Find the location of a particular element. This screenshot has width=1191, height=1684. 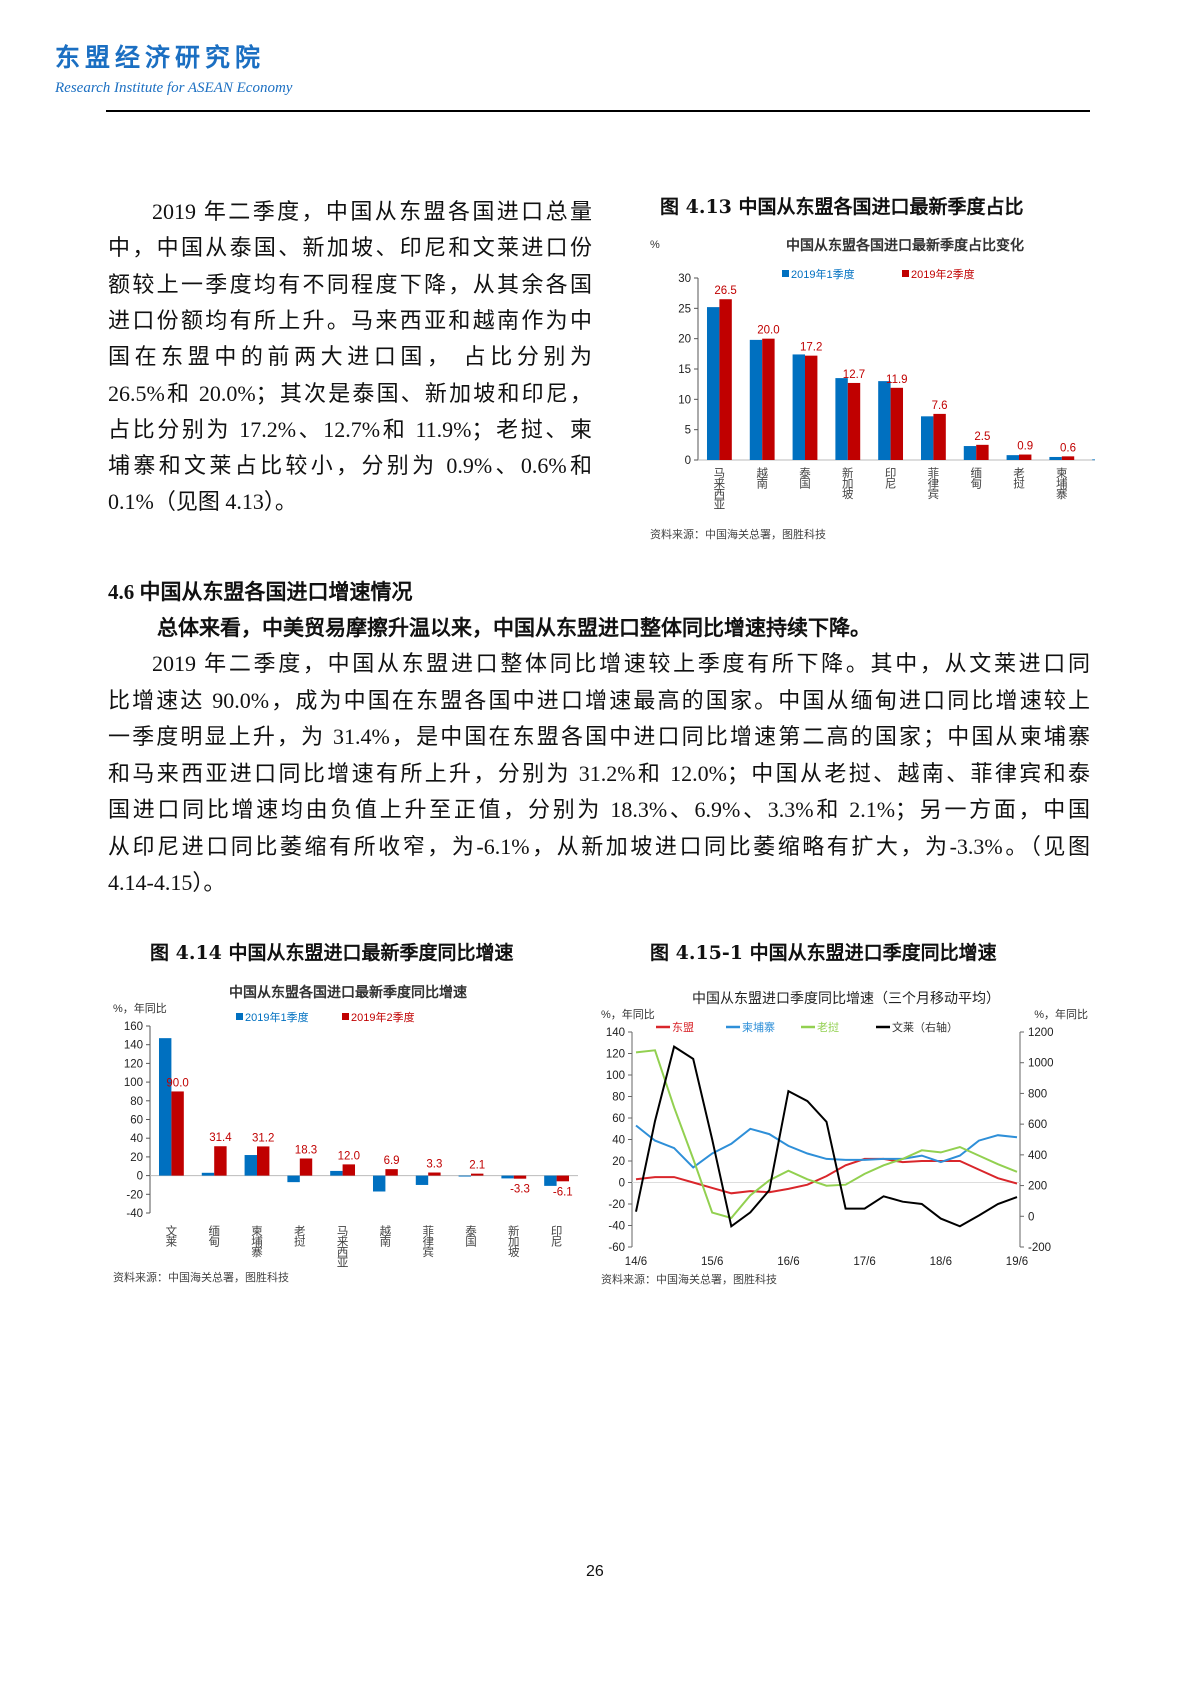

y-tick-label-right: 1200 is located at coordinates (1041, 1033).